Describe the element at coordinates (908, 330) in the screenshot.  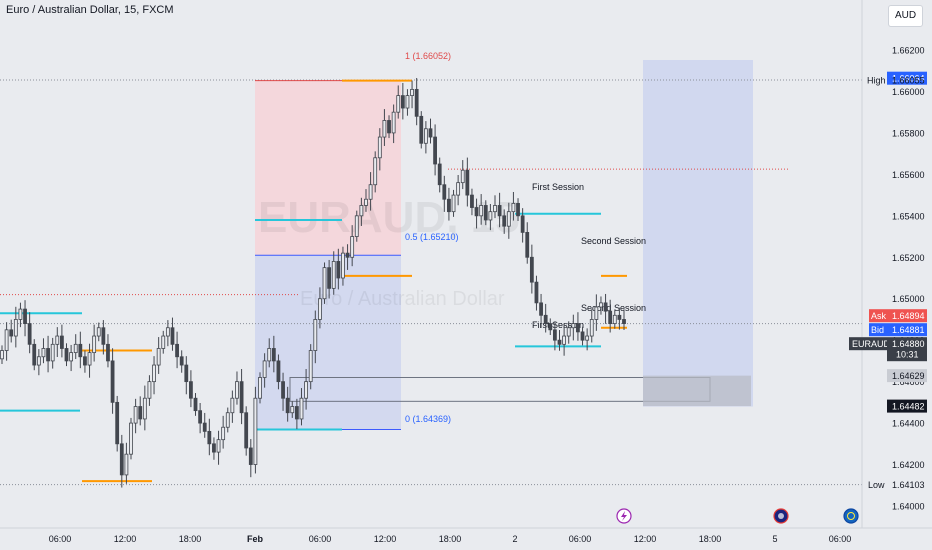
I see `bid-value: 1.64881` at that location.